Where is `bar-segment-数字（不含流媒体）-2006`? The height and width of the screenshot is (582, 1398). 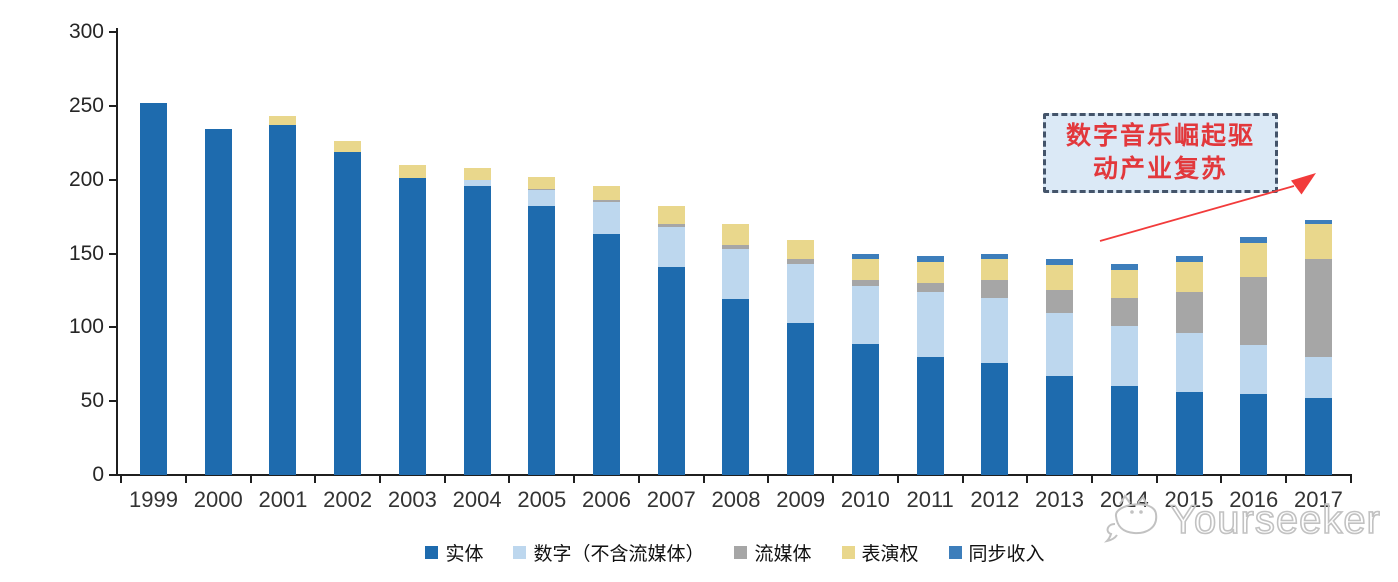
bar-segment-数字（不含流媒体）-2006 is located at coordinates (607, 218).